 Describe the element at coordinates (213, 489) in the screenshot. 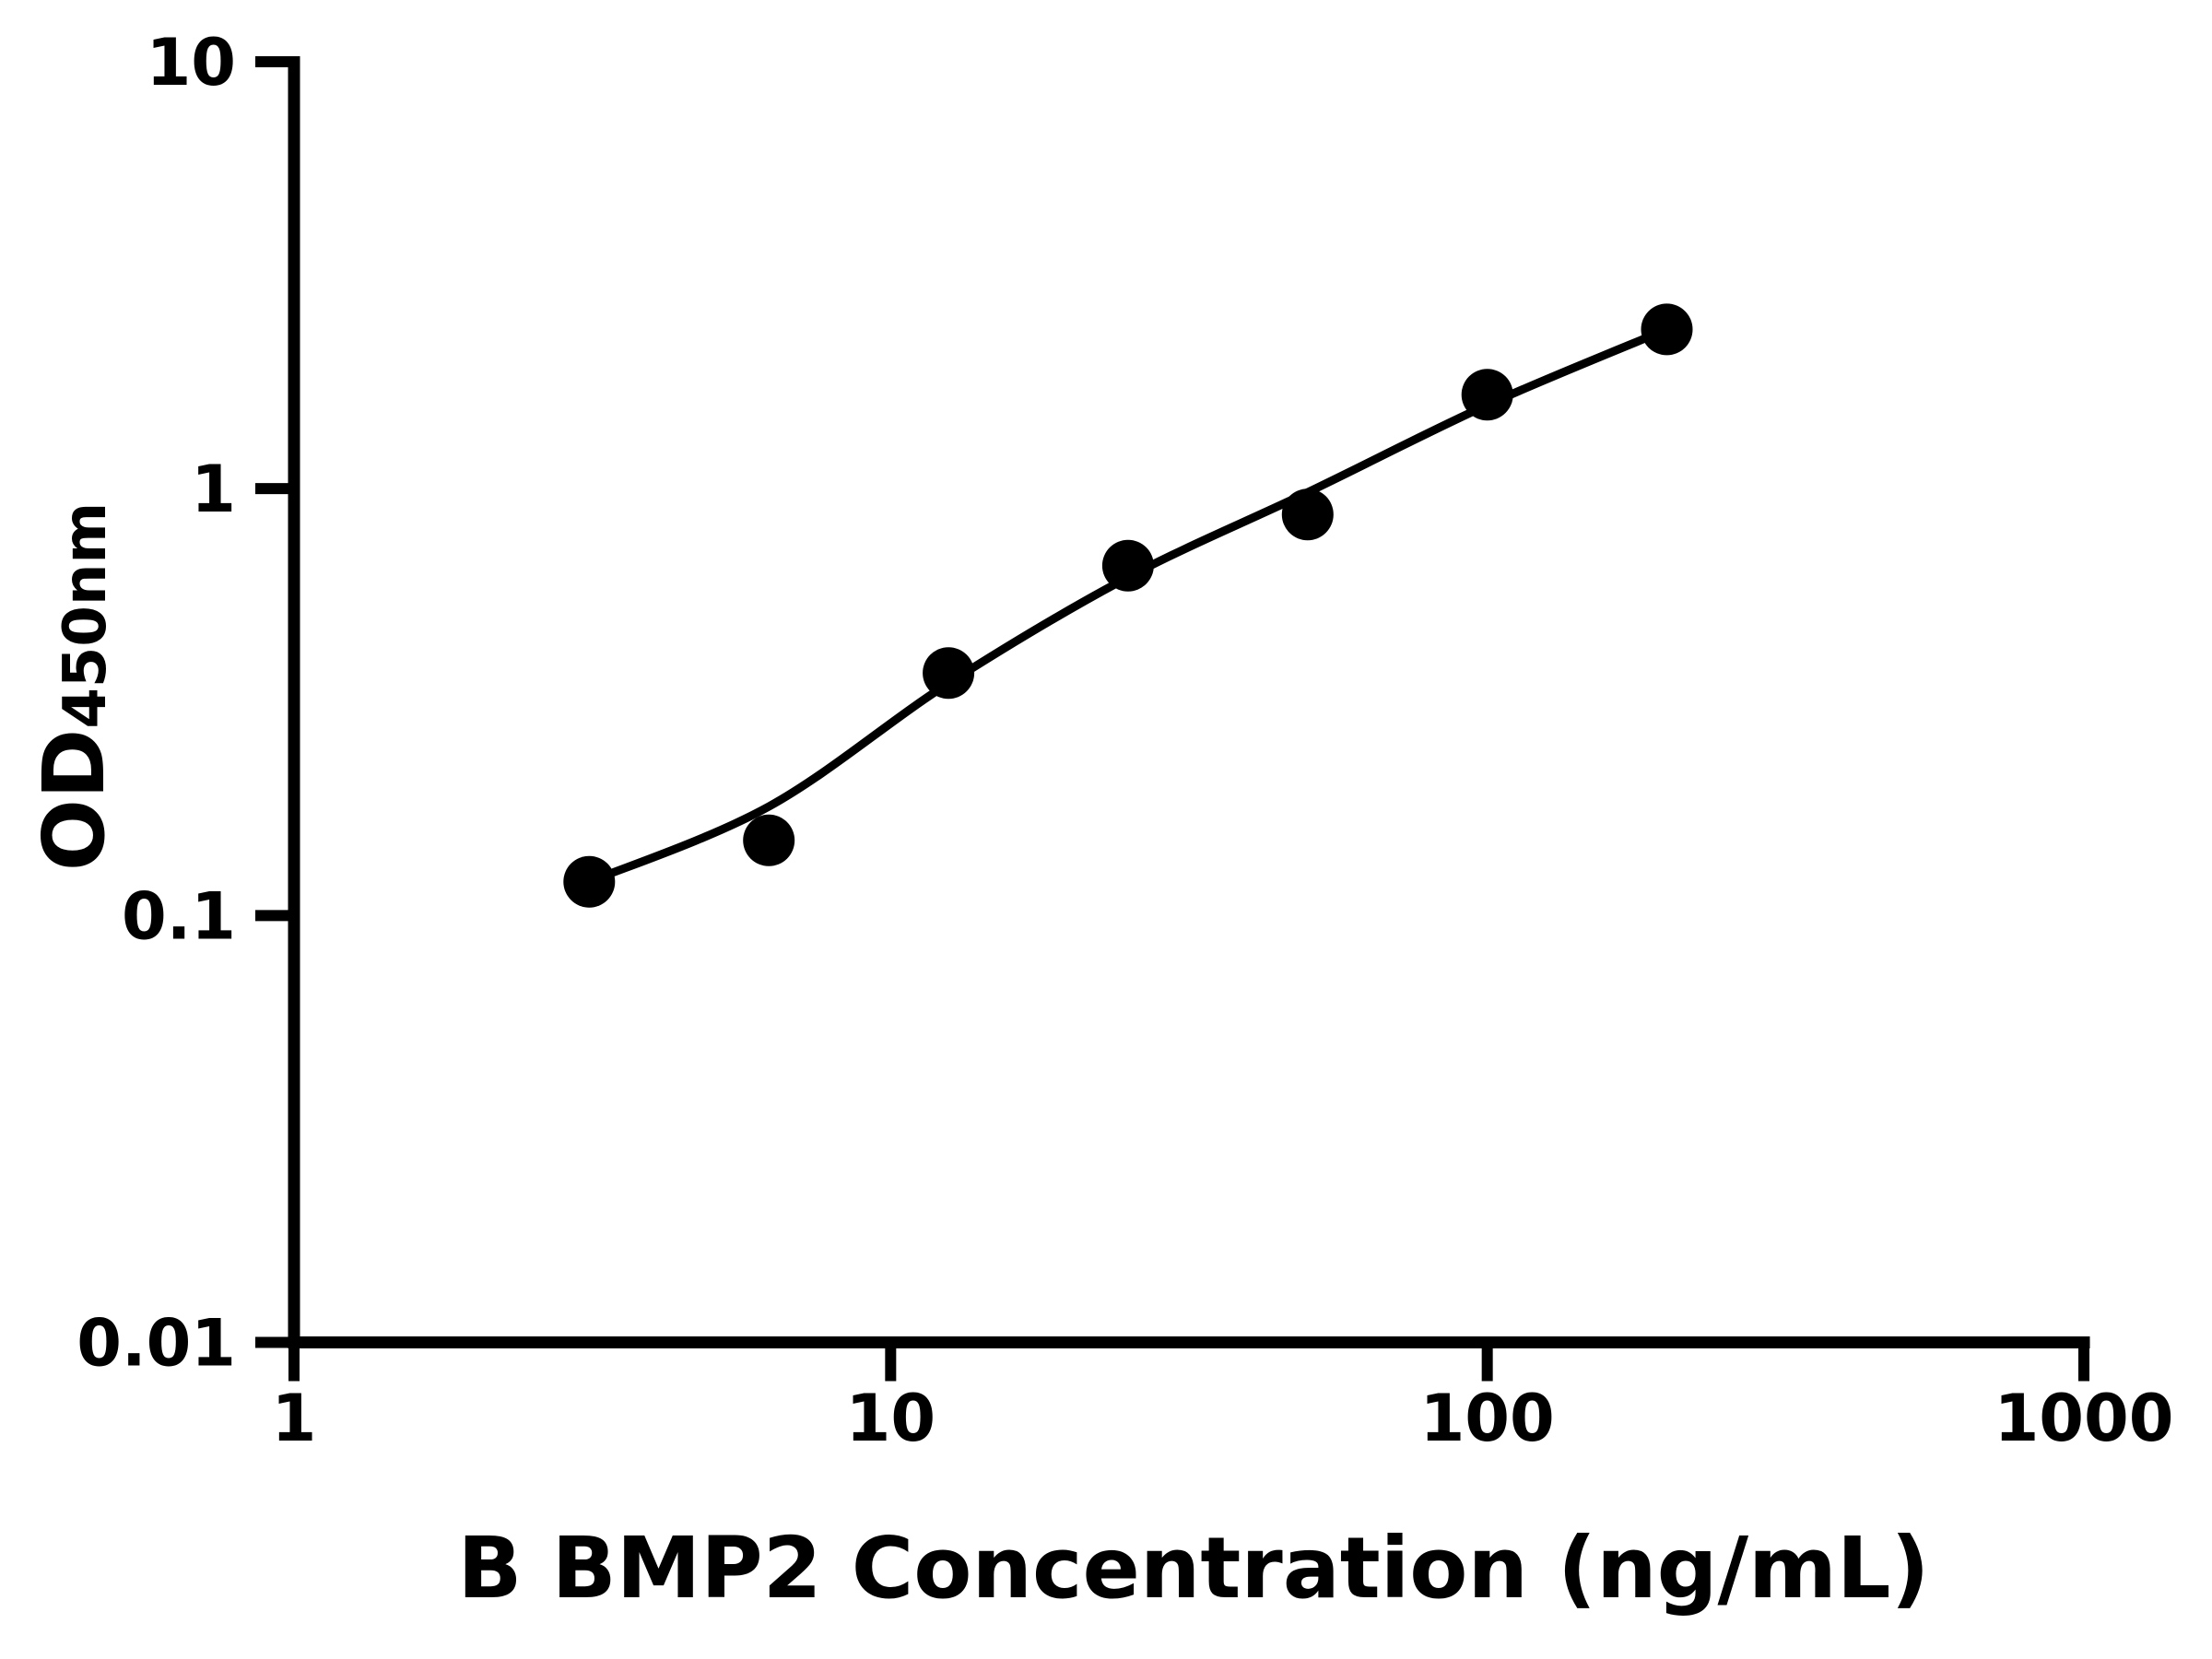

I see `y-tick-label: 1` at that location.